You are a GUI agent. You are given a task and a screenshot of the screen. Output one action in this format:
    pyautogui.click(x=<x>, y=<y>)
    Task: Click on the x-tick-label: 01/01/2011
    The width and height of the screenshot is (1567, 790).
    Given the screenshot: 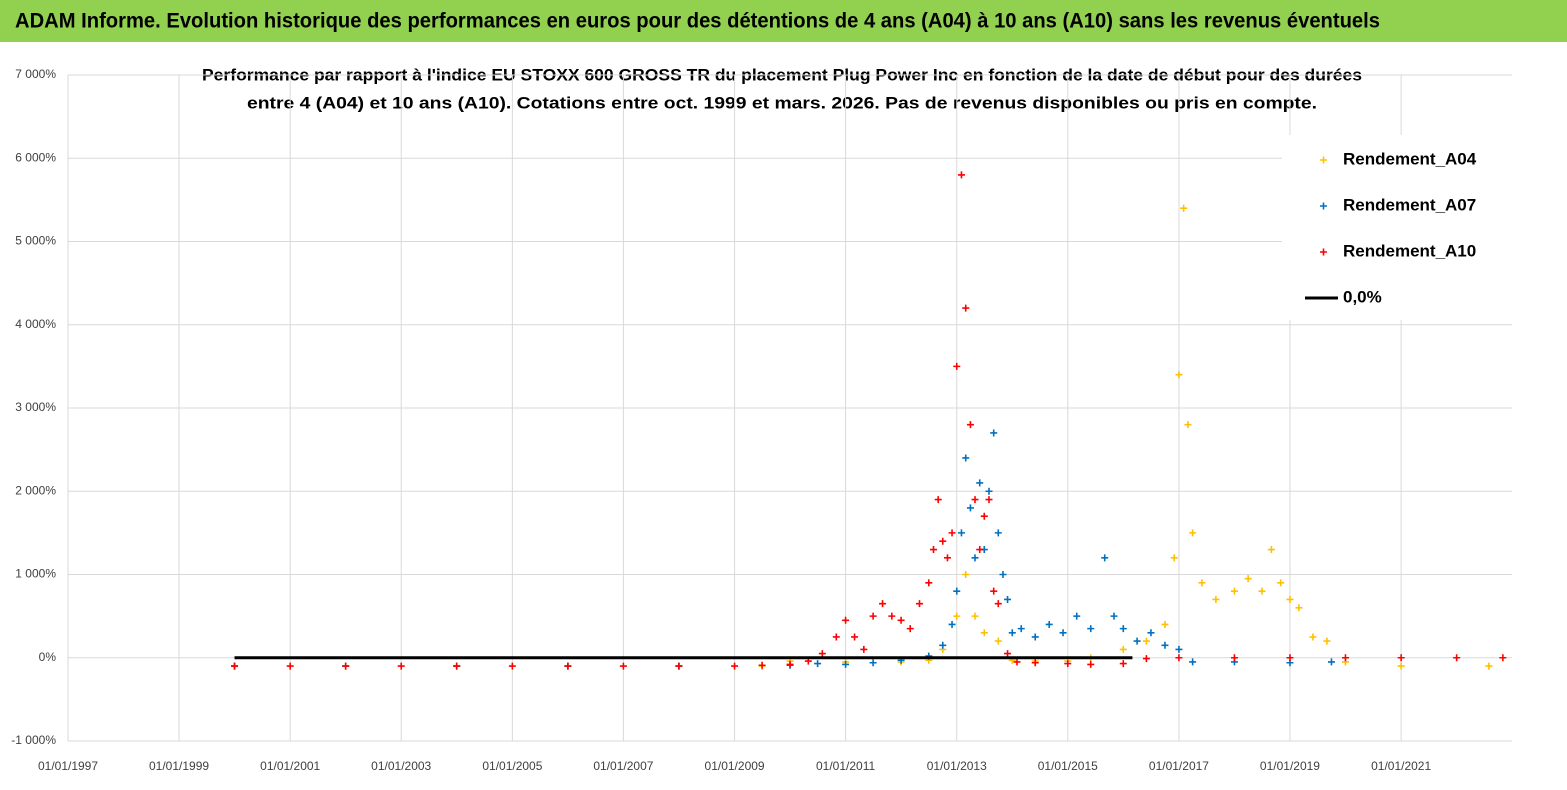 What is the action you would take?
    pyautogui.click(x=845, y=766)
    